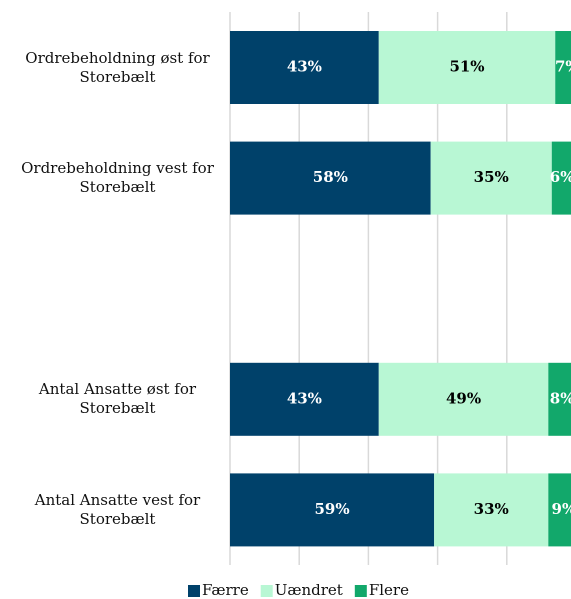  I want to click on value-label: 59%, so click(331, 509).